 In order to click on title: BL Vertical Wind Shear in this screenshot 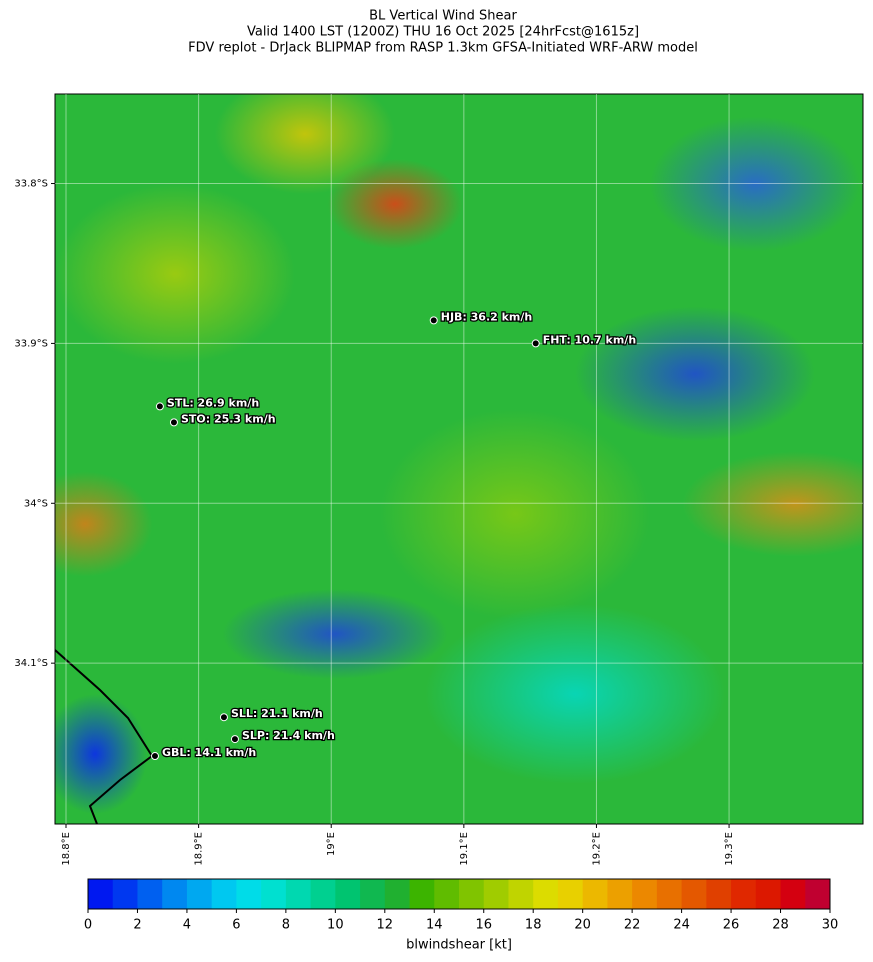, I will do `click(443, 16)`.